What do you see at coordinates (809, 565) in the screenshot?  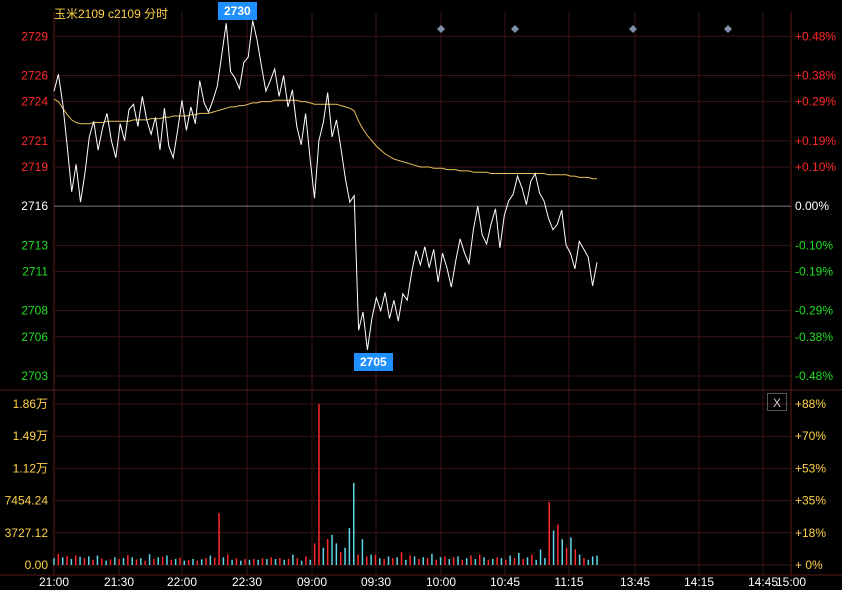 I see `volume-percent-tick-label: + 0%` at bounding box center [809, 565].